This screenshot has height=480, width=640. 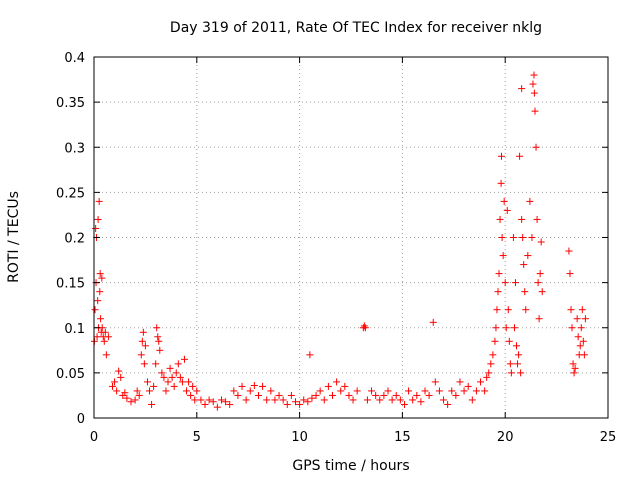 What do you see at coordinates (70, 103) in the screenshot?
I see `y-tick-label: 0.35` at bounding box center [70, 103].